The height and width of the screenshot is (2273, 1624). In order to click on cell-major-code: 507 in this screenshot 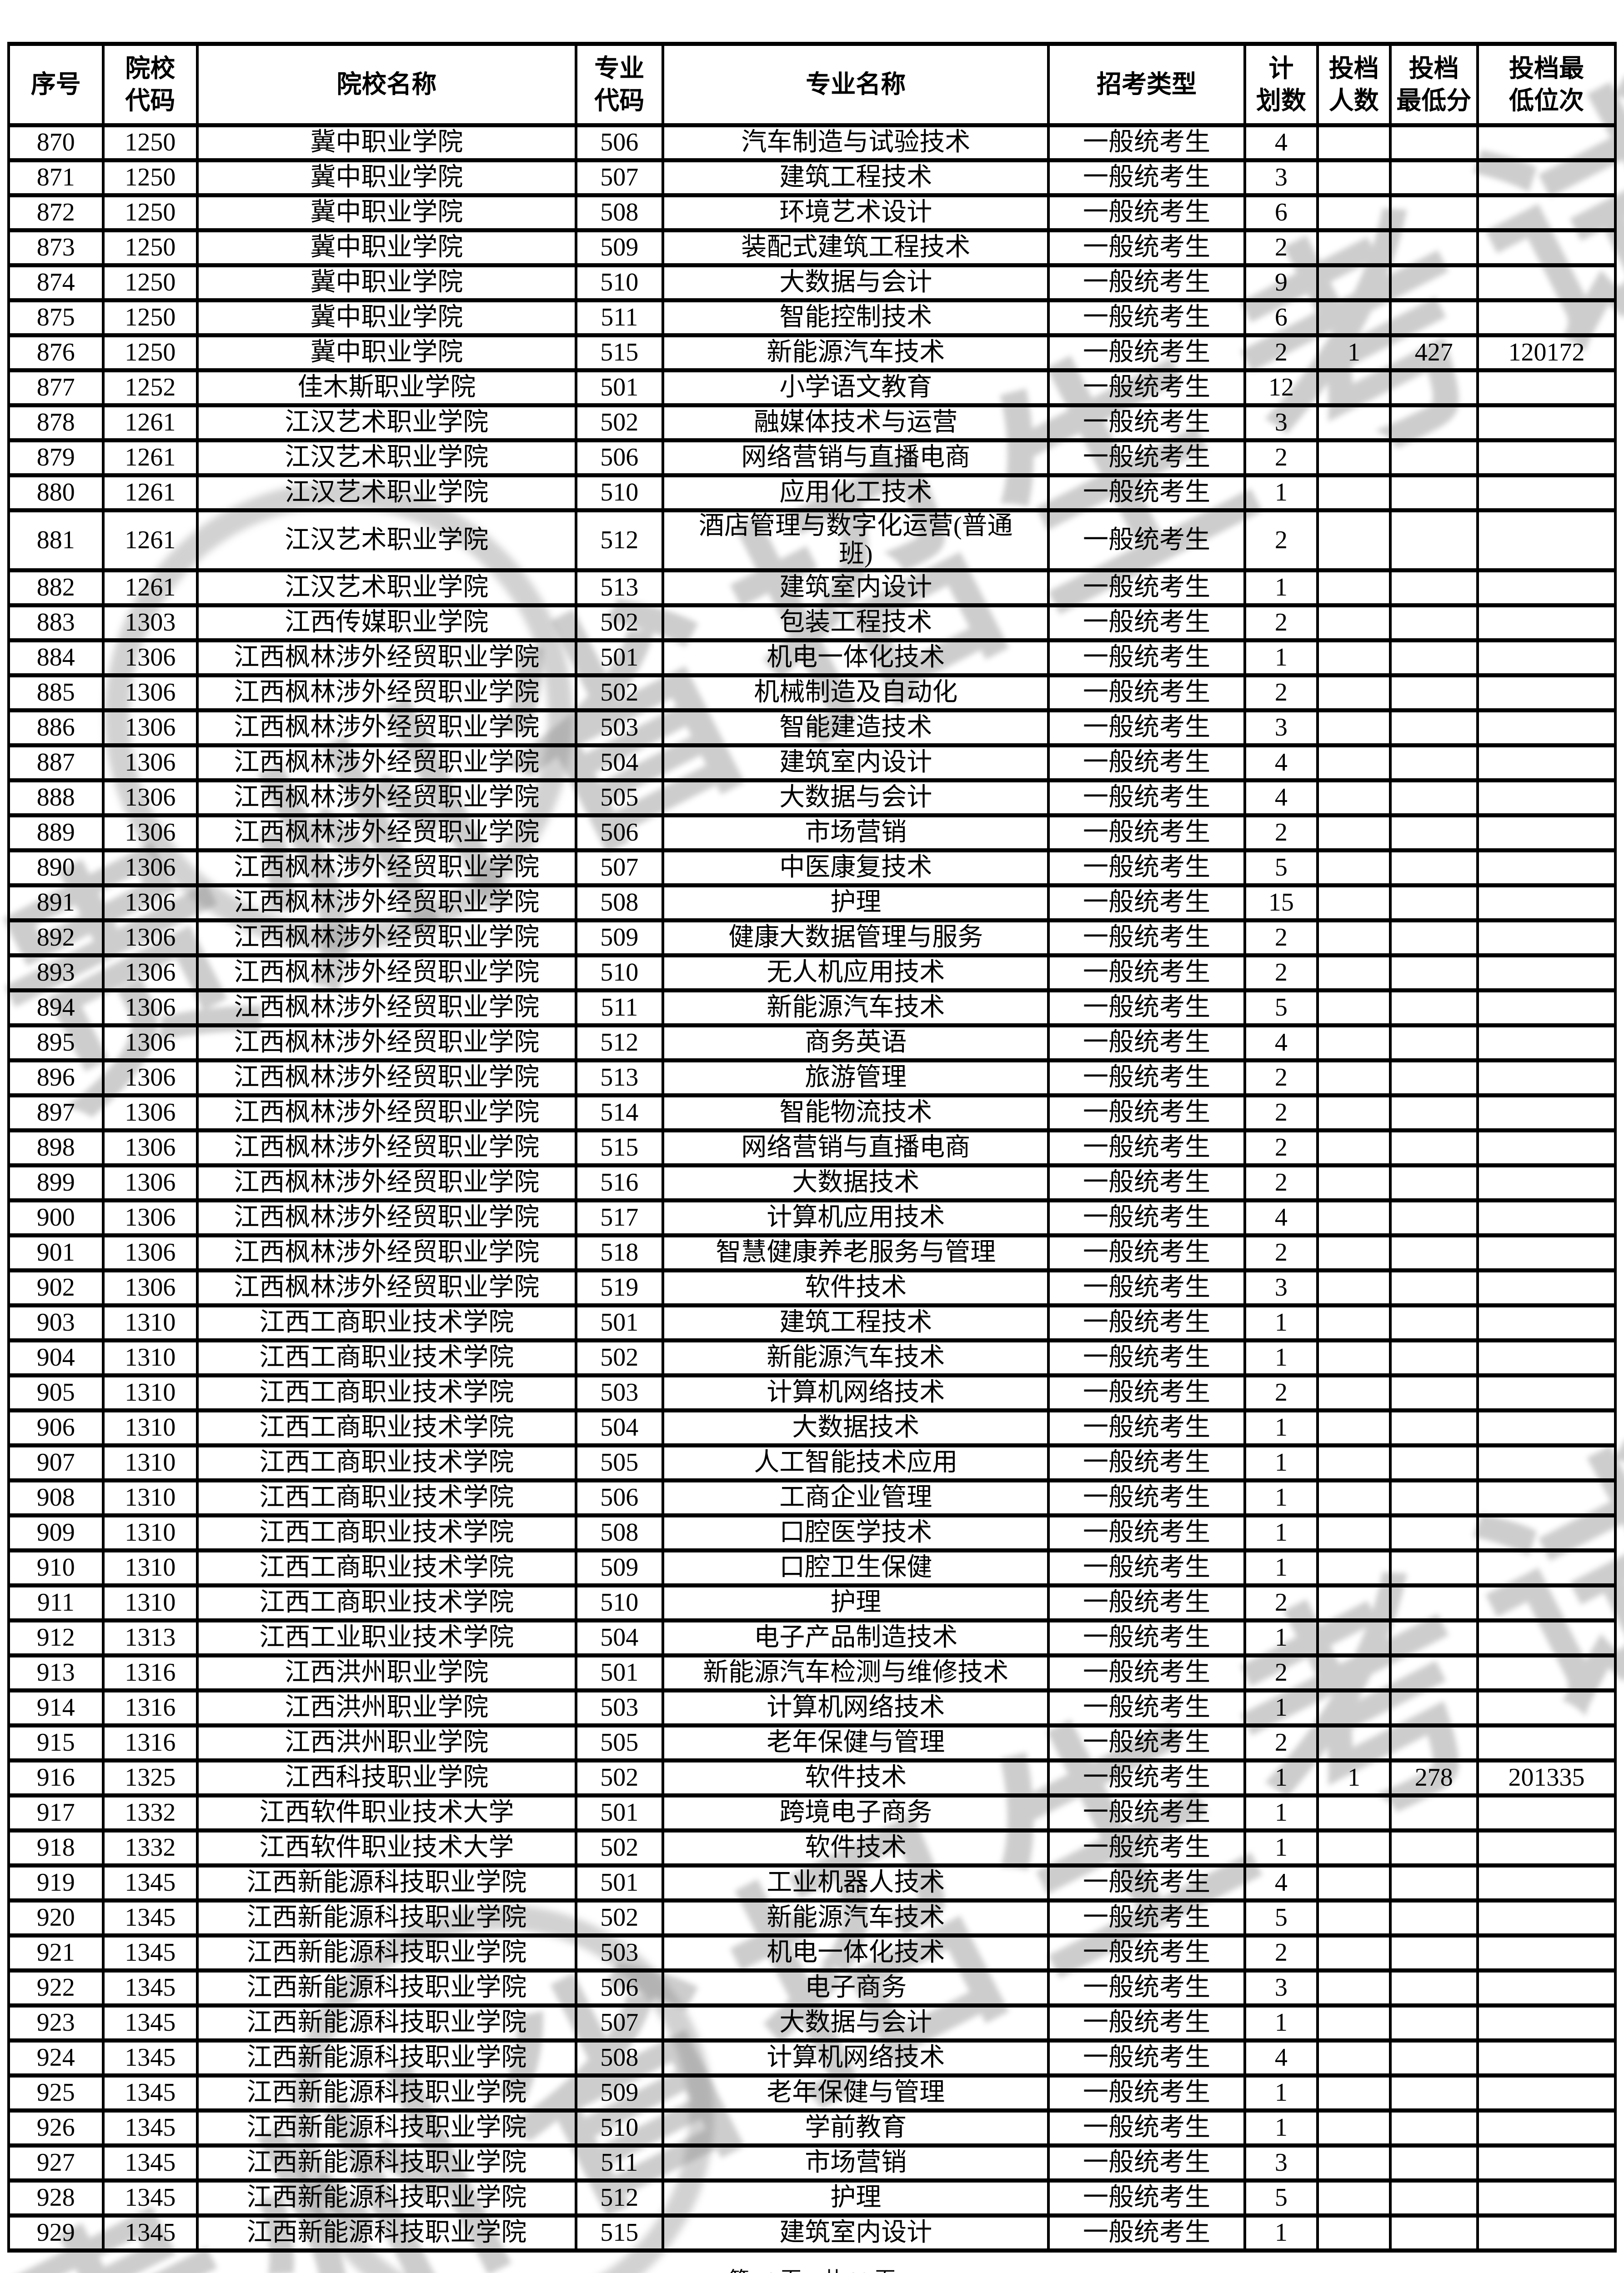, I will do `click(619, 868)`.